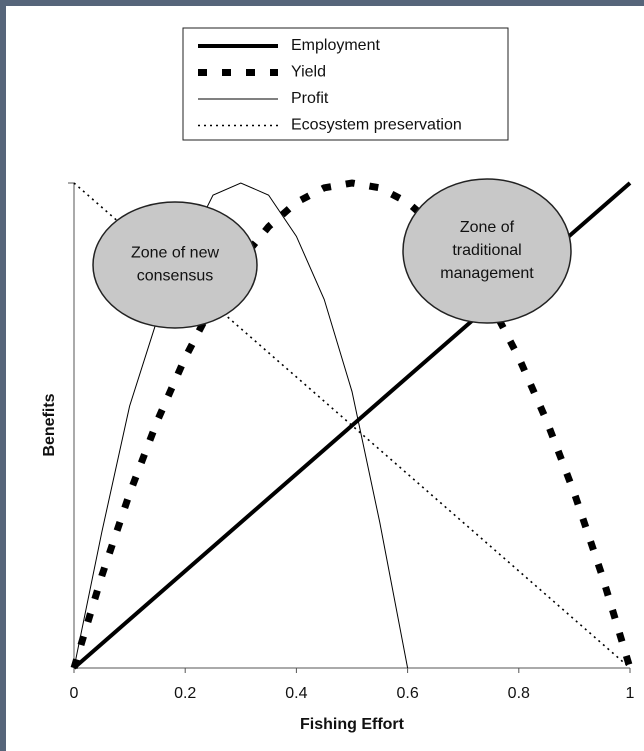 This screenshot has width=644, height=751. What do you see at coordinates (630, 693) in the screenshot?
I see `x-tick-label: 1` at bounding box center [630, 693].